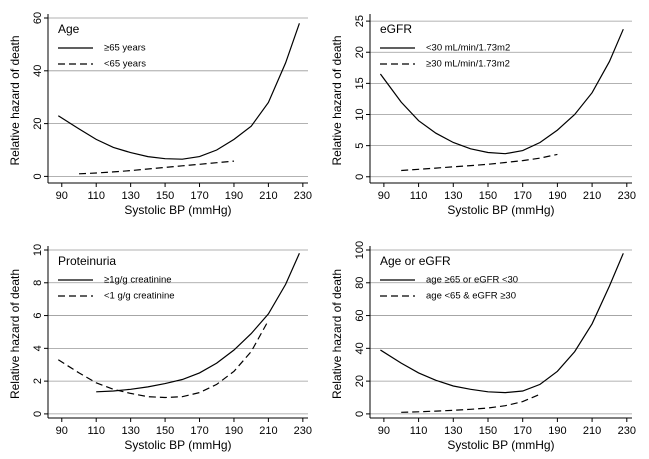 Image resolution: width=649 pixels, height=459 pixels. I want to click on legend-title: Age, so click(69, 29).